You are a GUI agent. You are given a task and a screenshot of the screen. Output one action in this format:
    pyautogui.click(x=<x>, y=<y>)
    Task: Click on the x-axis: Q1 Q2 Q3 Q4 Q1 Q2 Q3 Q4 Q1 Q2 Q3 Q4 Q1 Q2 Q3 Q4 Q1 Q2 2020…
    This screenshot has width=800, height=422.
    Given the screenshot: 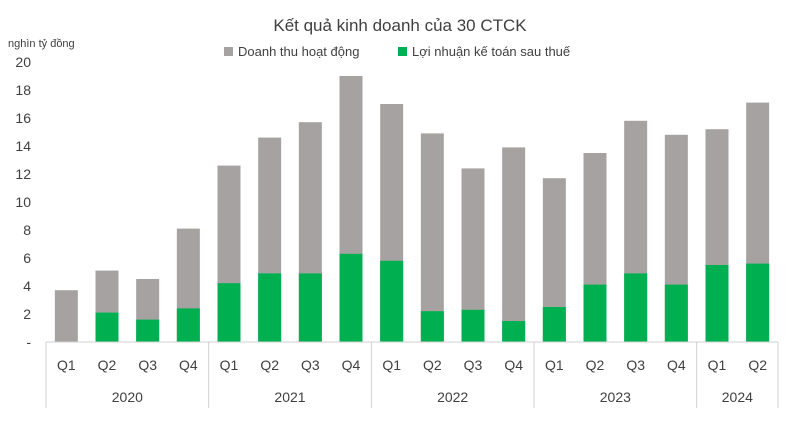 What is the action you would take?
    pyautogui.click(x=412, y=374)
    